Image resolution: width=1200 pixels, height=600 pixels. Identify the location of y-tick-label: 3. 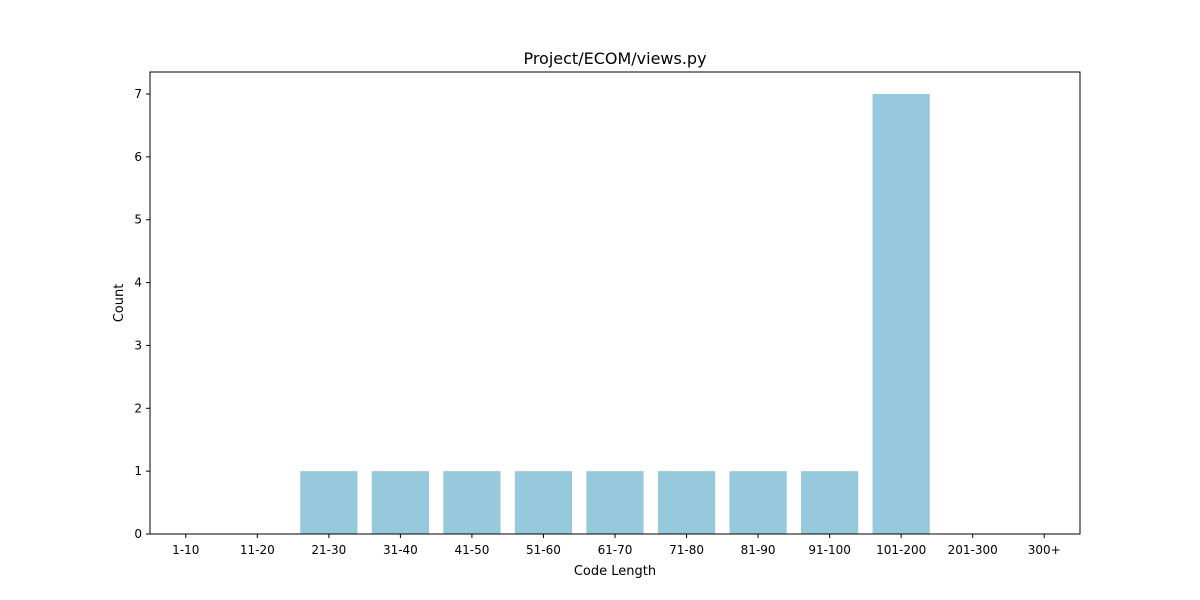
(138, 345).